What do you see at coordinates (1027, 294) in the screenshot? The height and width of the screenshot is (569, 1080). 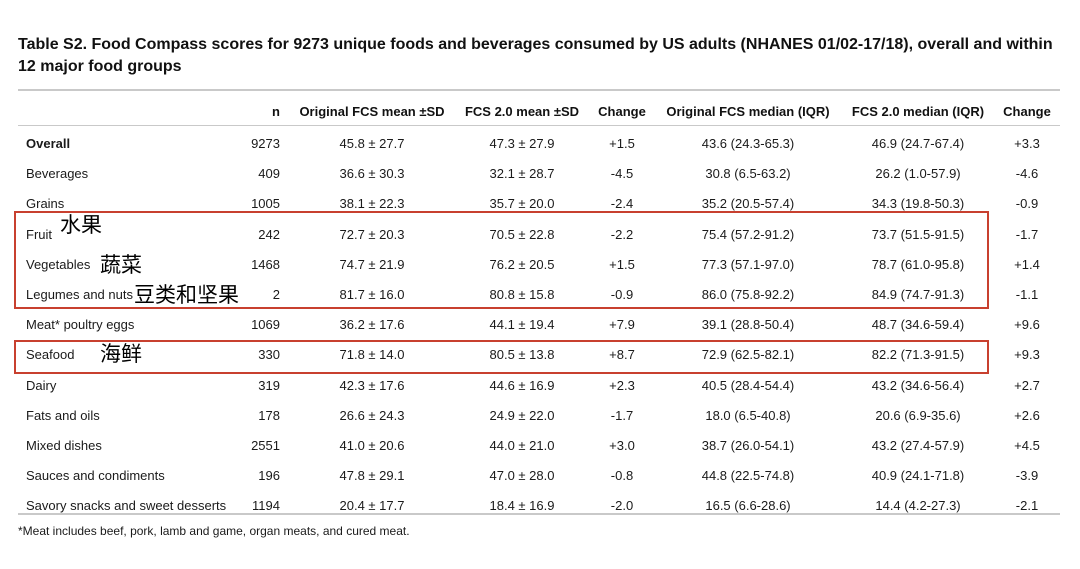 I see `row-change-median: -1.1` at bounding box center [1027, 294].